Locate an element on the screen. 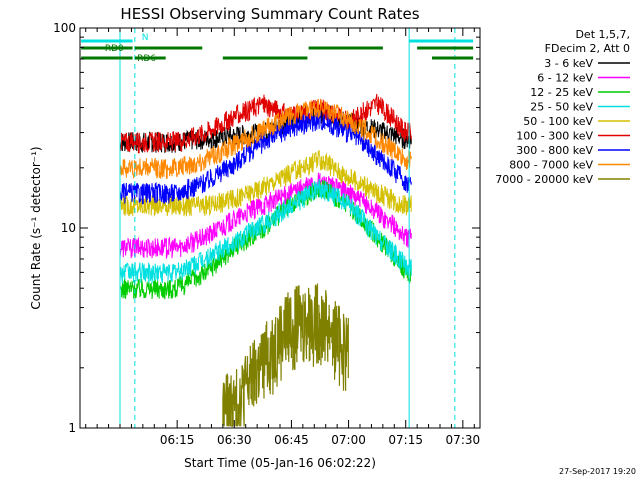  x-tick-label: 07:00 is located at coordinates (348, 440).